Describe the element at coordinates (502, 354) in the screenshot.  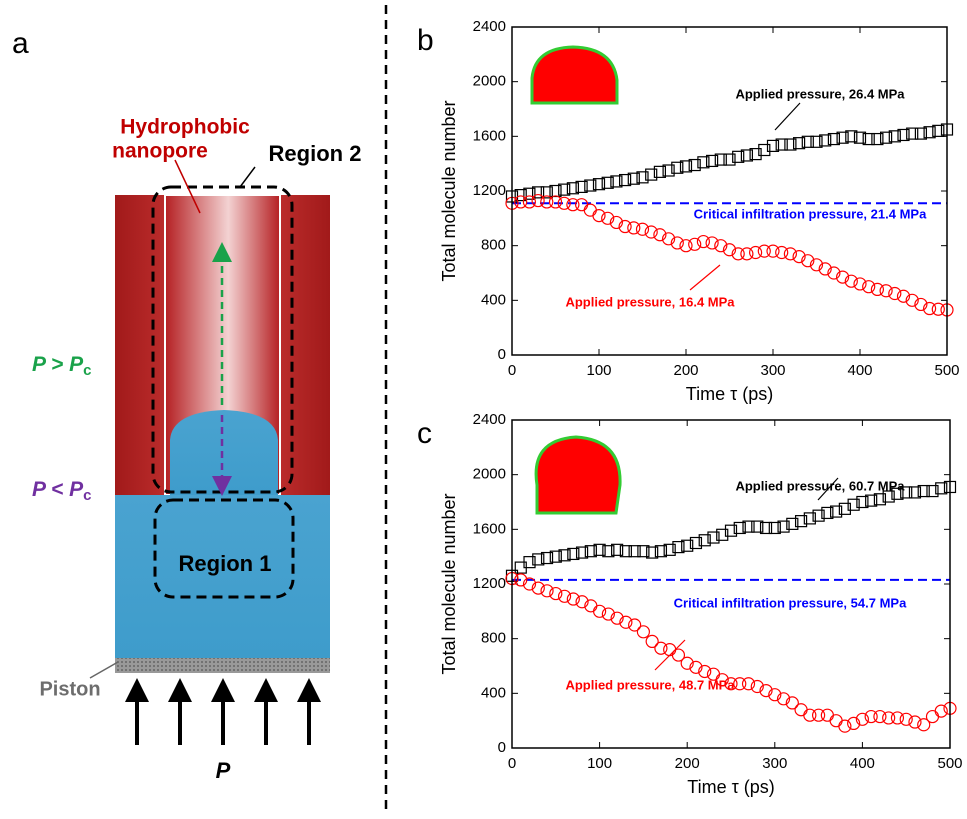
I see `y-tick-label: 0` at that location.